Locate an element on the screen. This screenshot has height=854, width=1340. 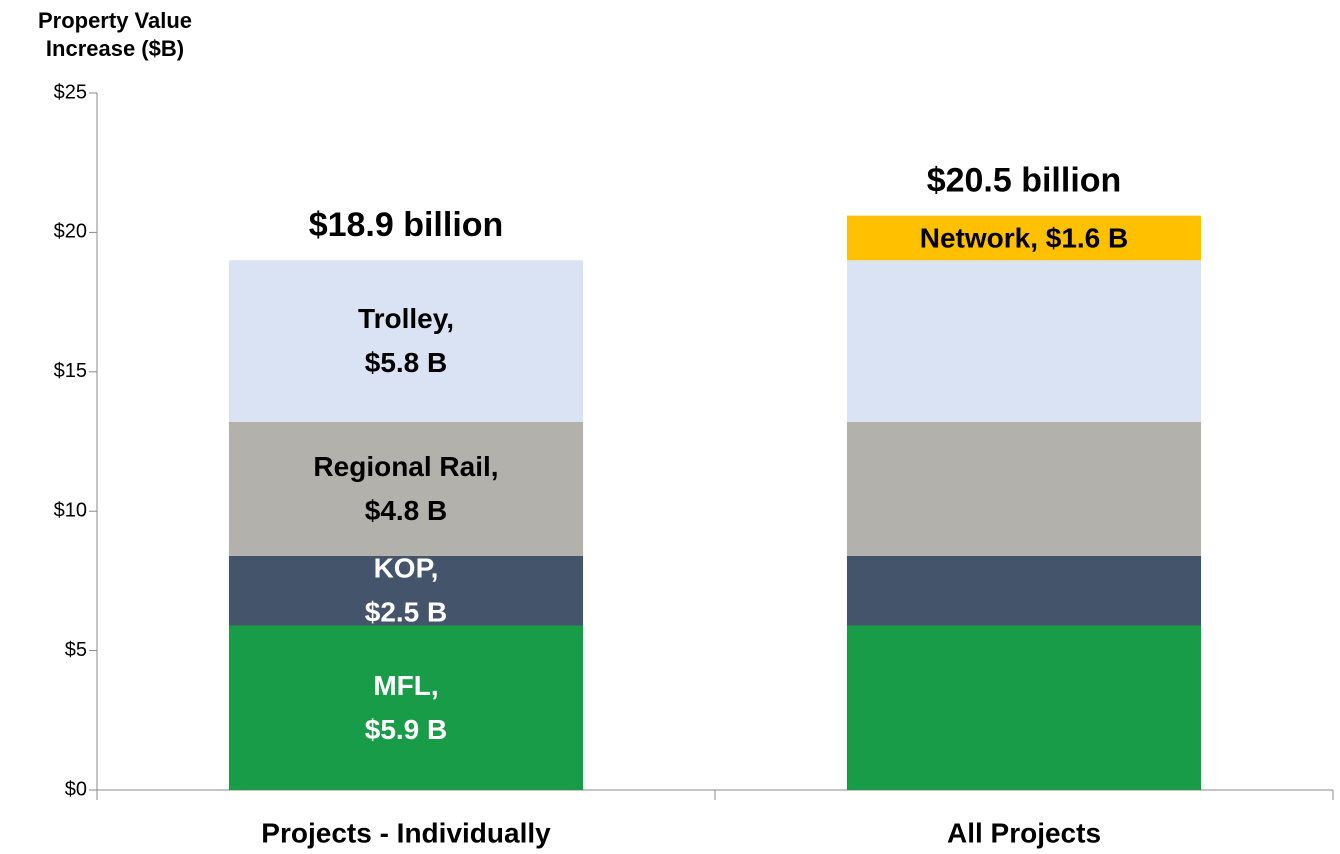
x-tick-label: All Projects is located at coordinates (1024, 832).